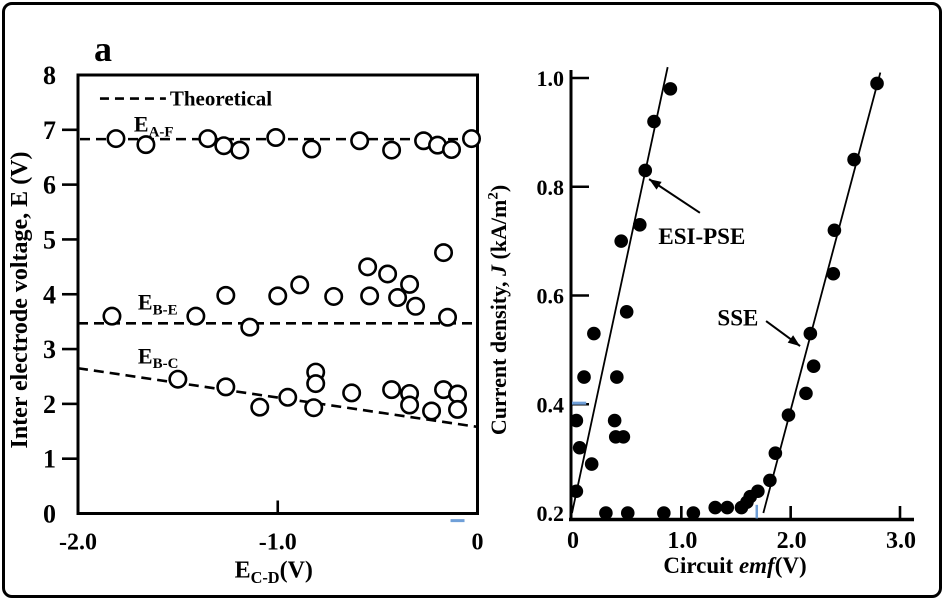  Describe the element at coordinates (498, 310) in the screenshot. I see `right-y-axis-label: Current density, J (kA/m2)` at that location.